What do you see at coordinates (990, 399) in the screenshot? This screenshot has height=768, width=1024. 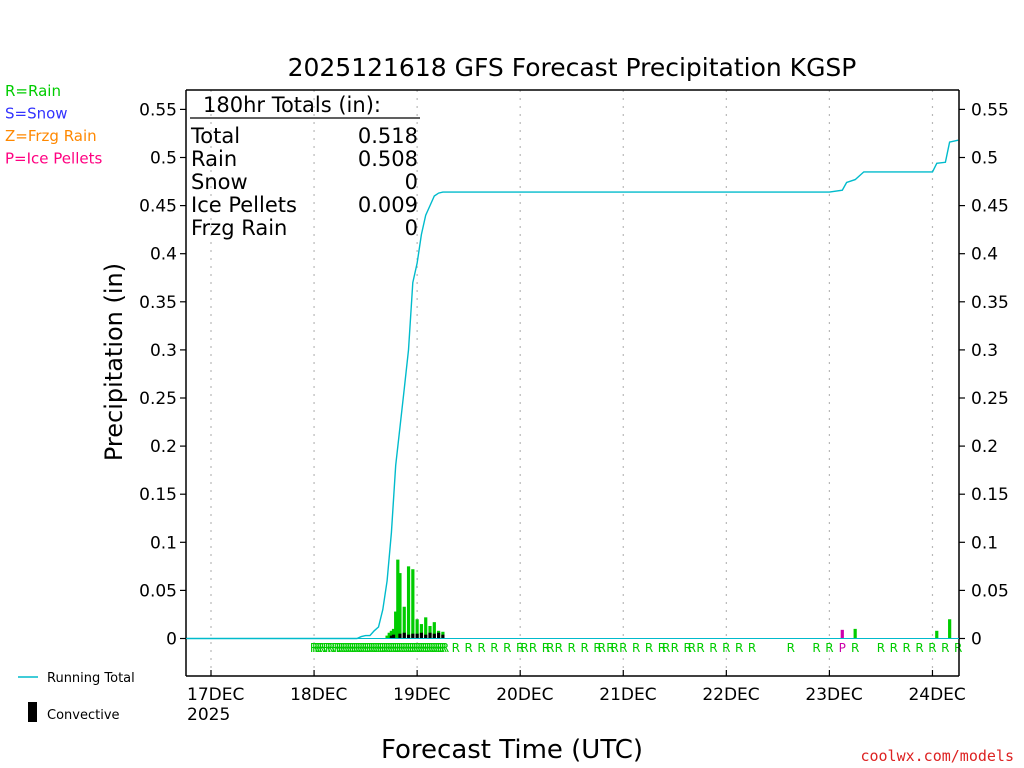 I see `y-tick-label-right: 0.25` at bounding box center [990, 399].